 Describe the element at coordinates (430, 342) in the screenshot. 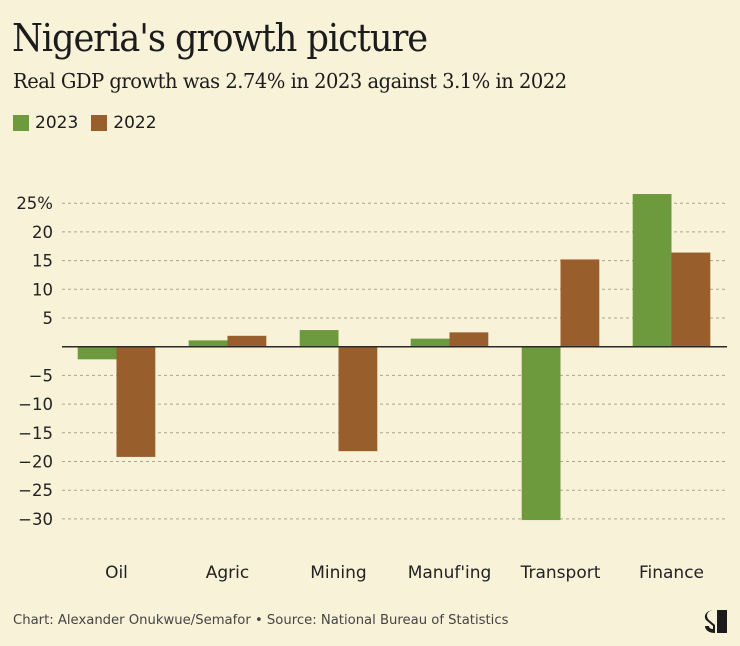

I see `bar-2023-manufing` at that location.